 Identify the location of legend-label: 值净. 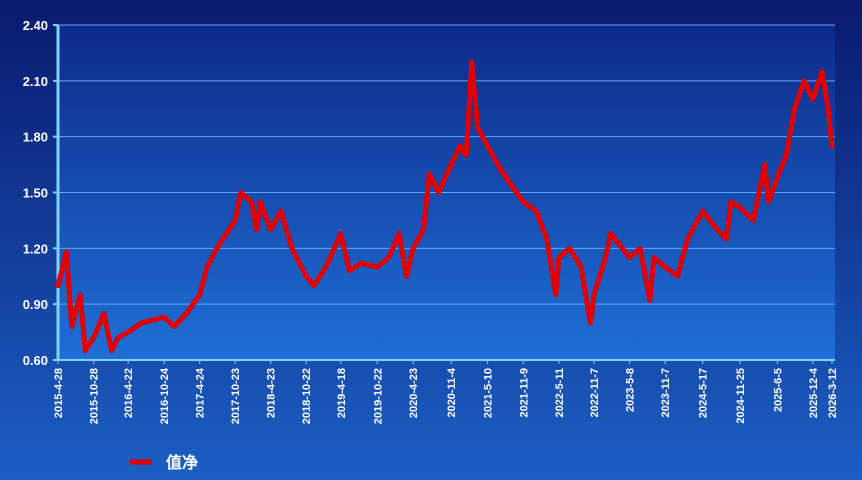
(182, 462).